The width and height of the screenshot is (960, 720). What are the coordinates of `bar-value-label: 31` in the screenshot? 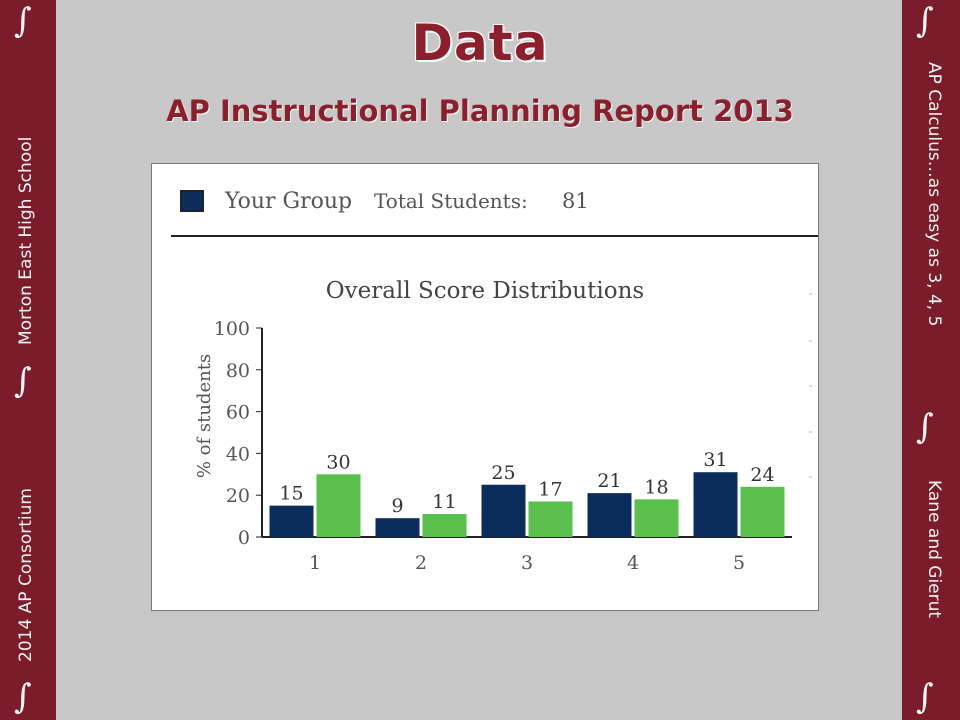 It's located at (715, 460).